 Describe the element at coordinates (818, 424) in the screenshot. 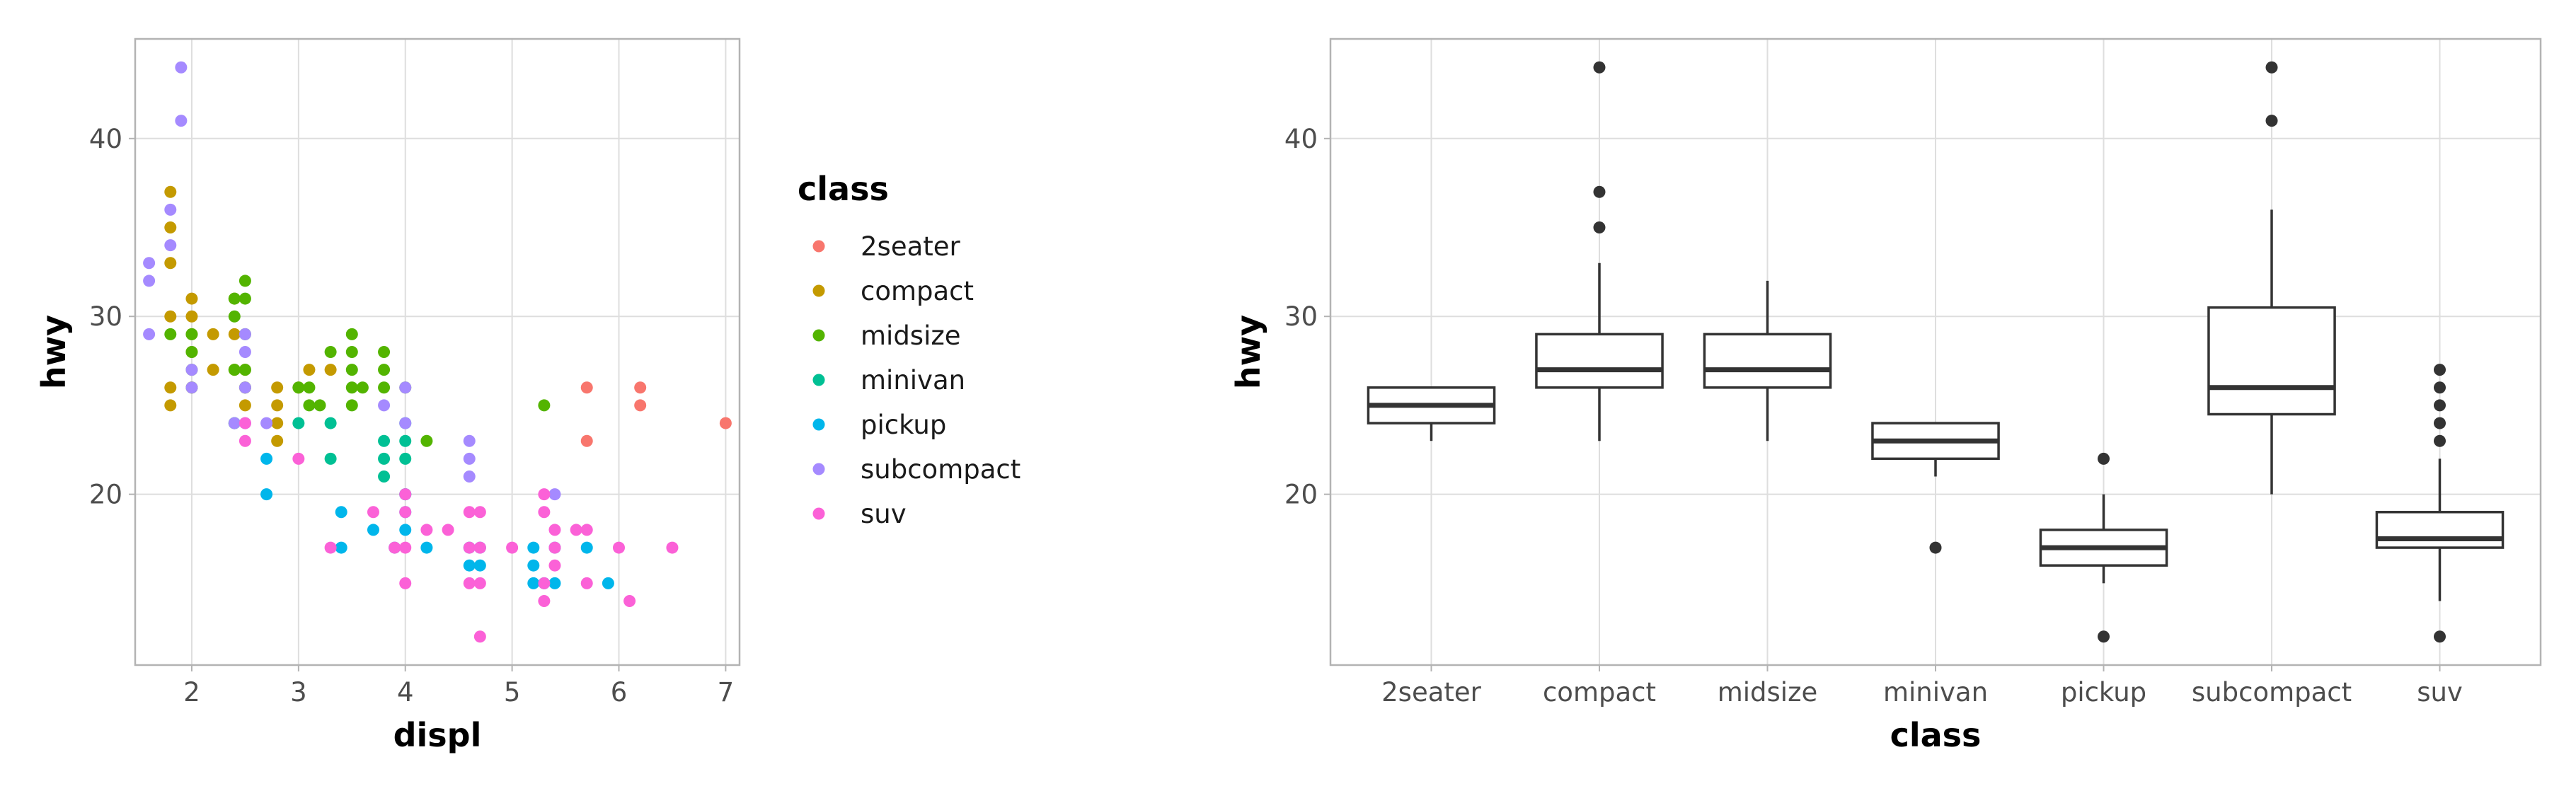

I see `legend-key-pickup` at that location.